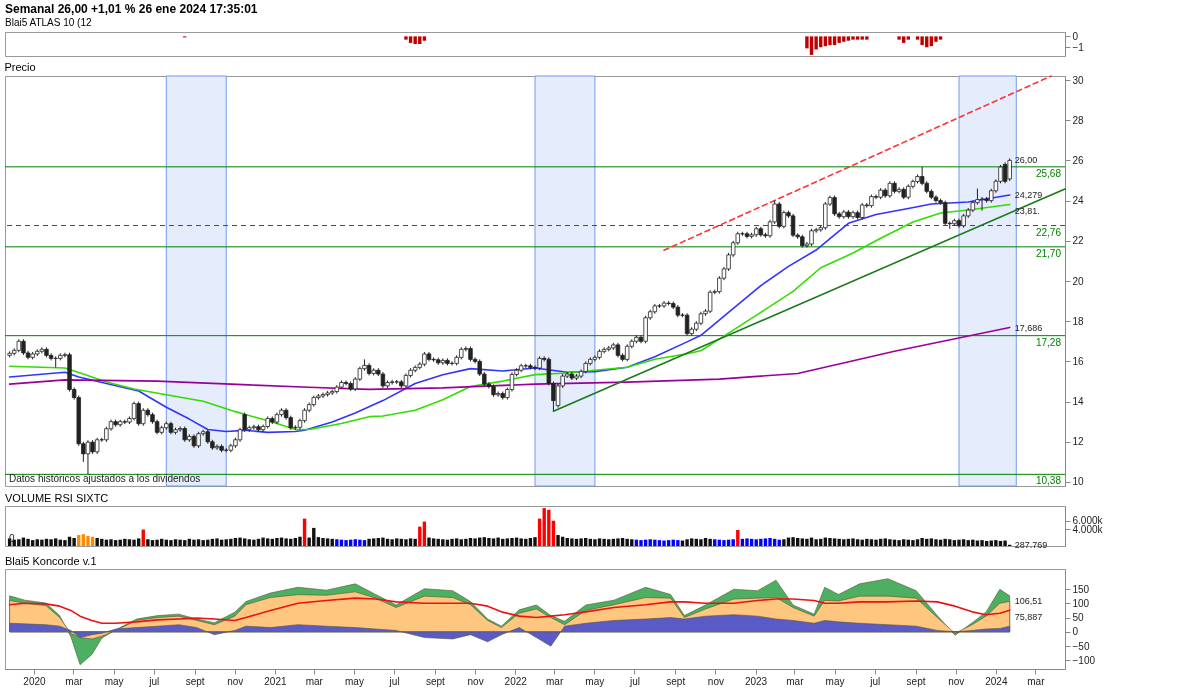 Image resolution: width=1200 pixels, height=700 pixels. Describe the element at coordinates (1078, 80) in the screenshot. I see `y-tick-label: 30` at that location.